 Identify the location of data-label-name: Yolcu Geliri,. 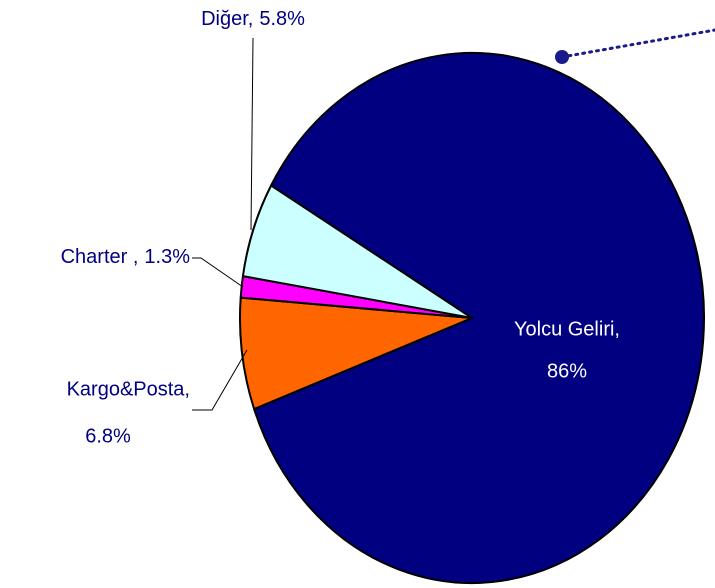
(567, 329).